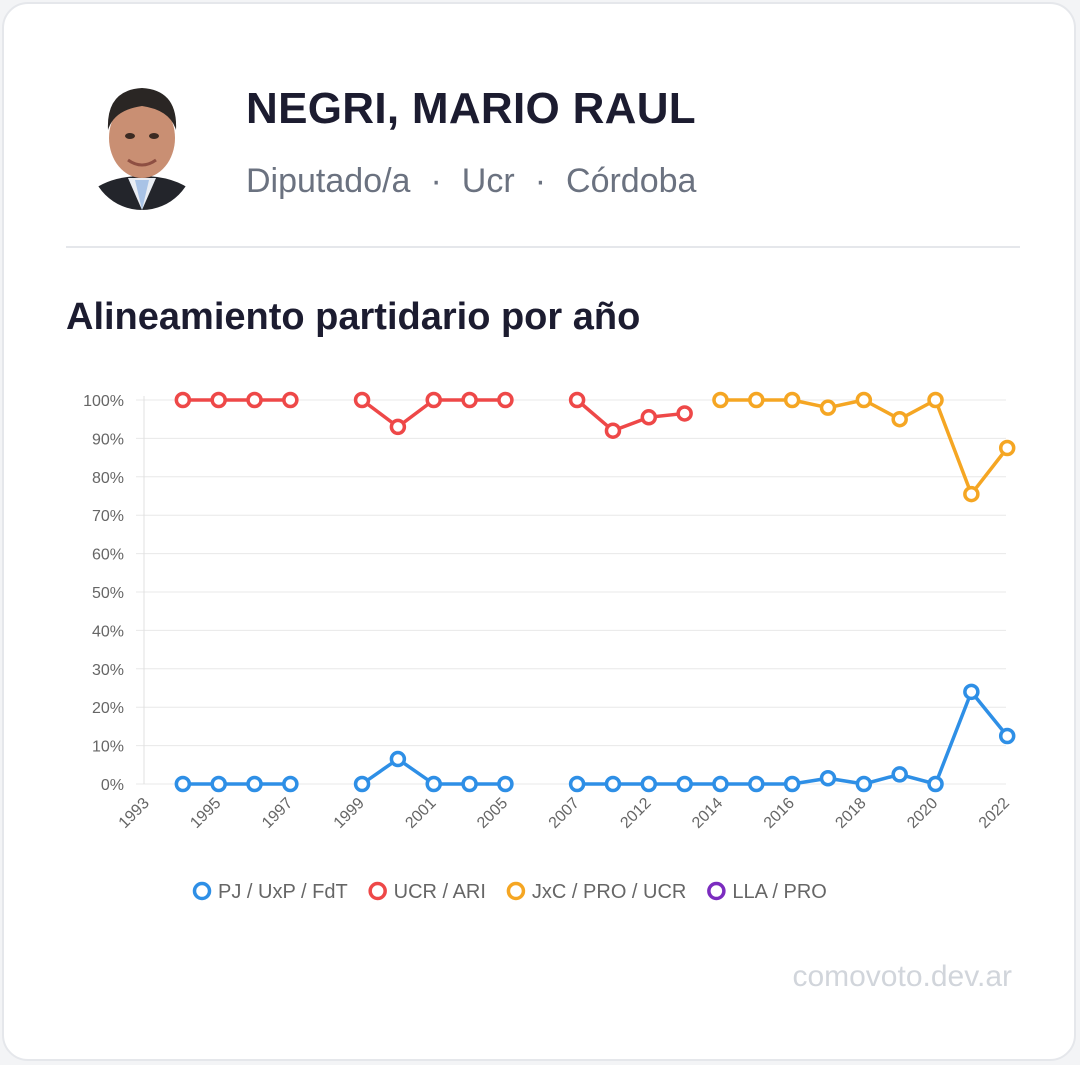 The height and width of the screenshot is (1065, 1080). I want to click on deputy-party: Ucr, so click(488, 181).